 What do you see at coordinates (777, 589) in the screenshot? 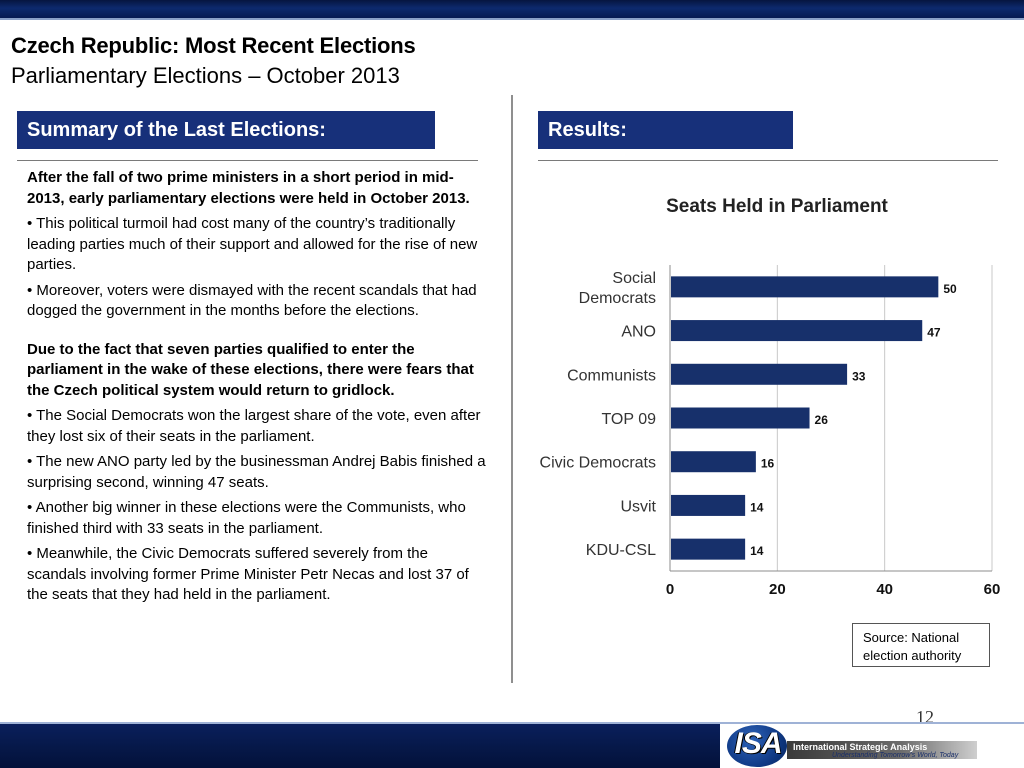
I see `x-tick-label: 20` at bounding box center [777, 589].